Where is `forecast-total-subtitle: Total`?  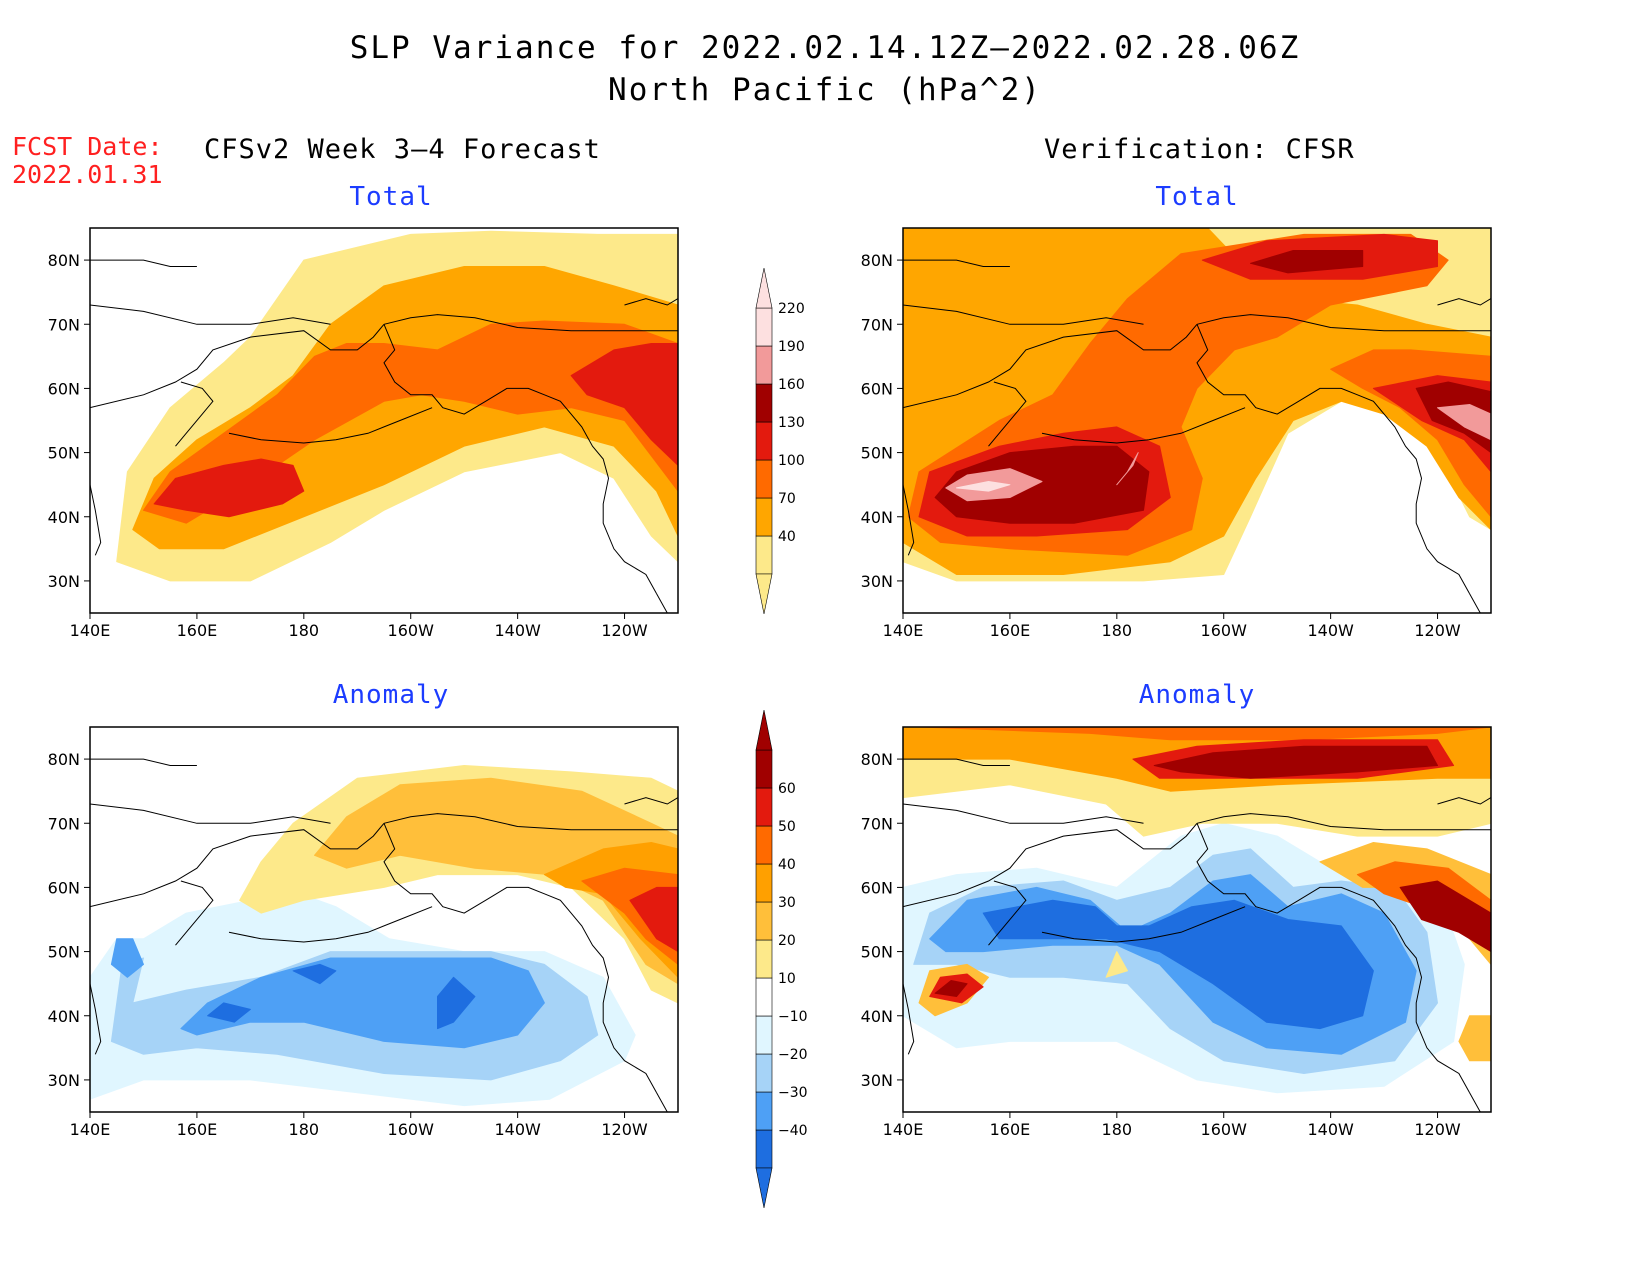 forecast-total-subtitle: Total is located at coordinates (391, 197).